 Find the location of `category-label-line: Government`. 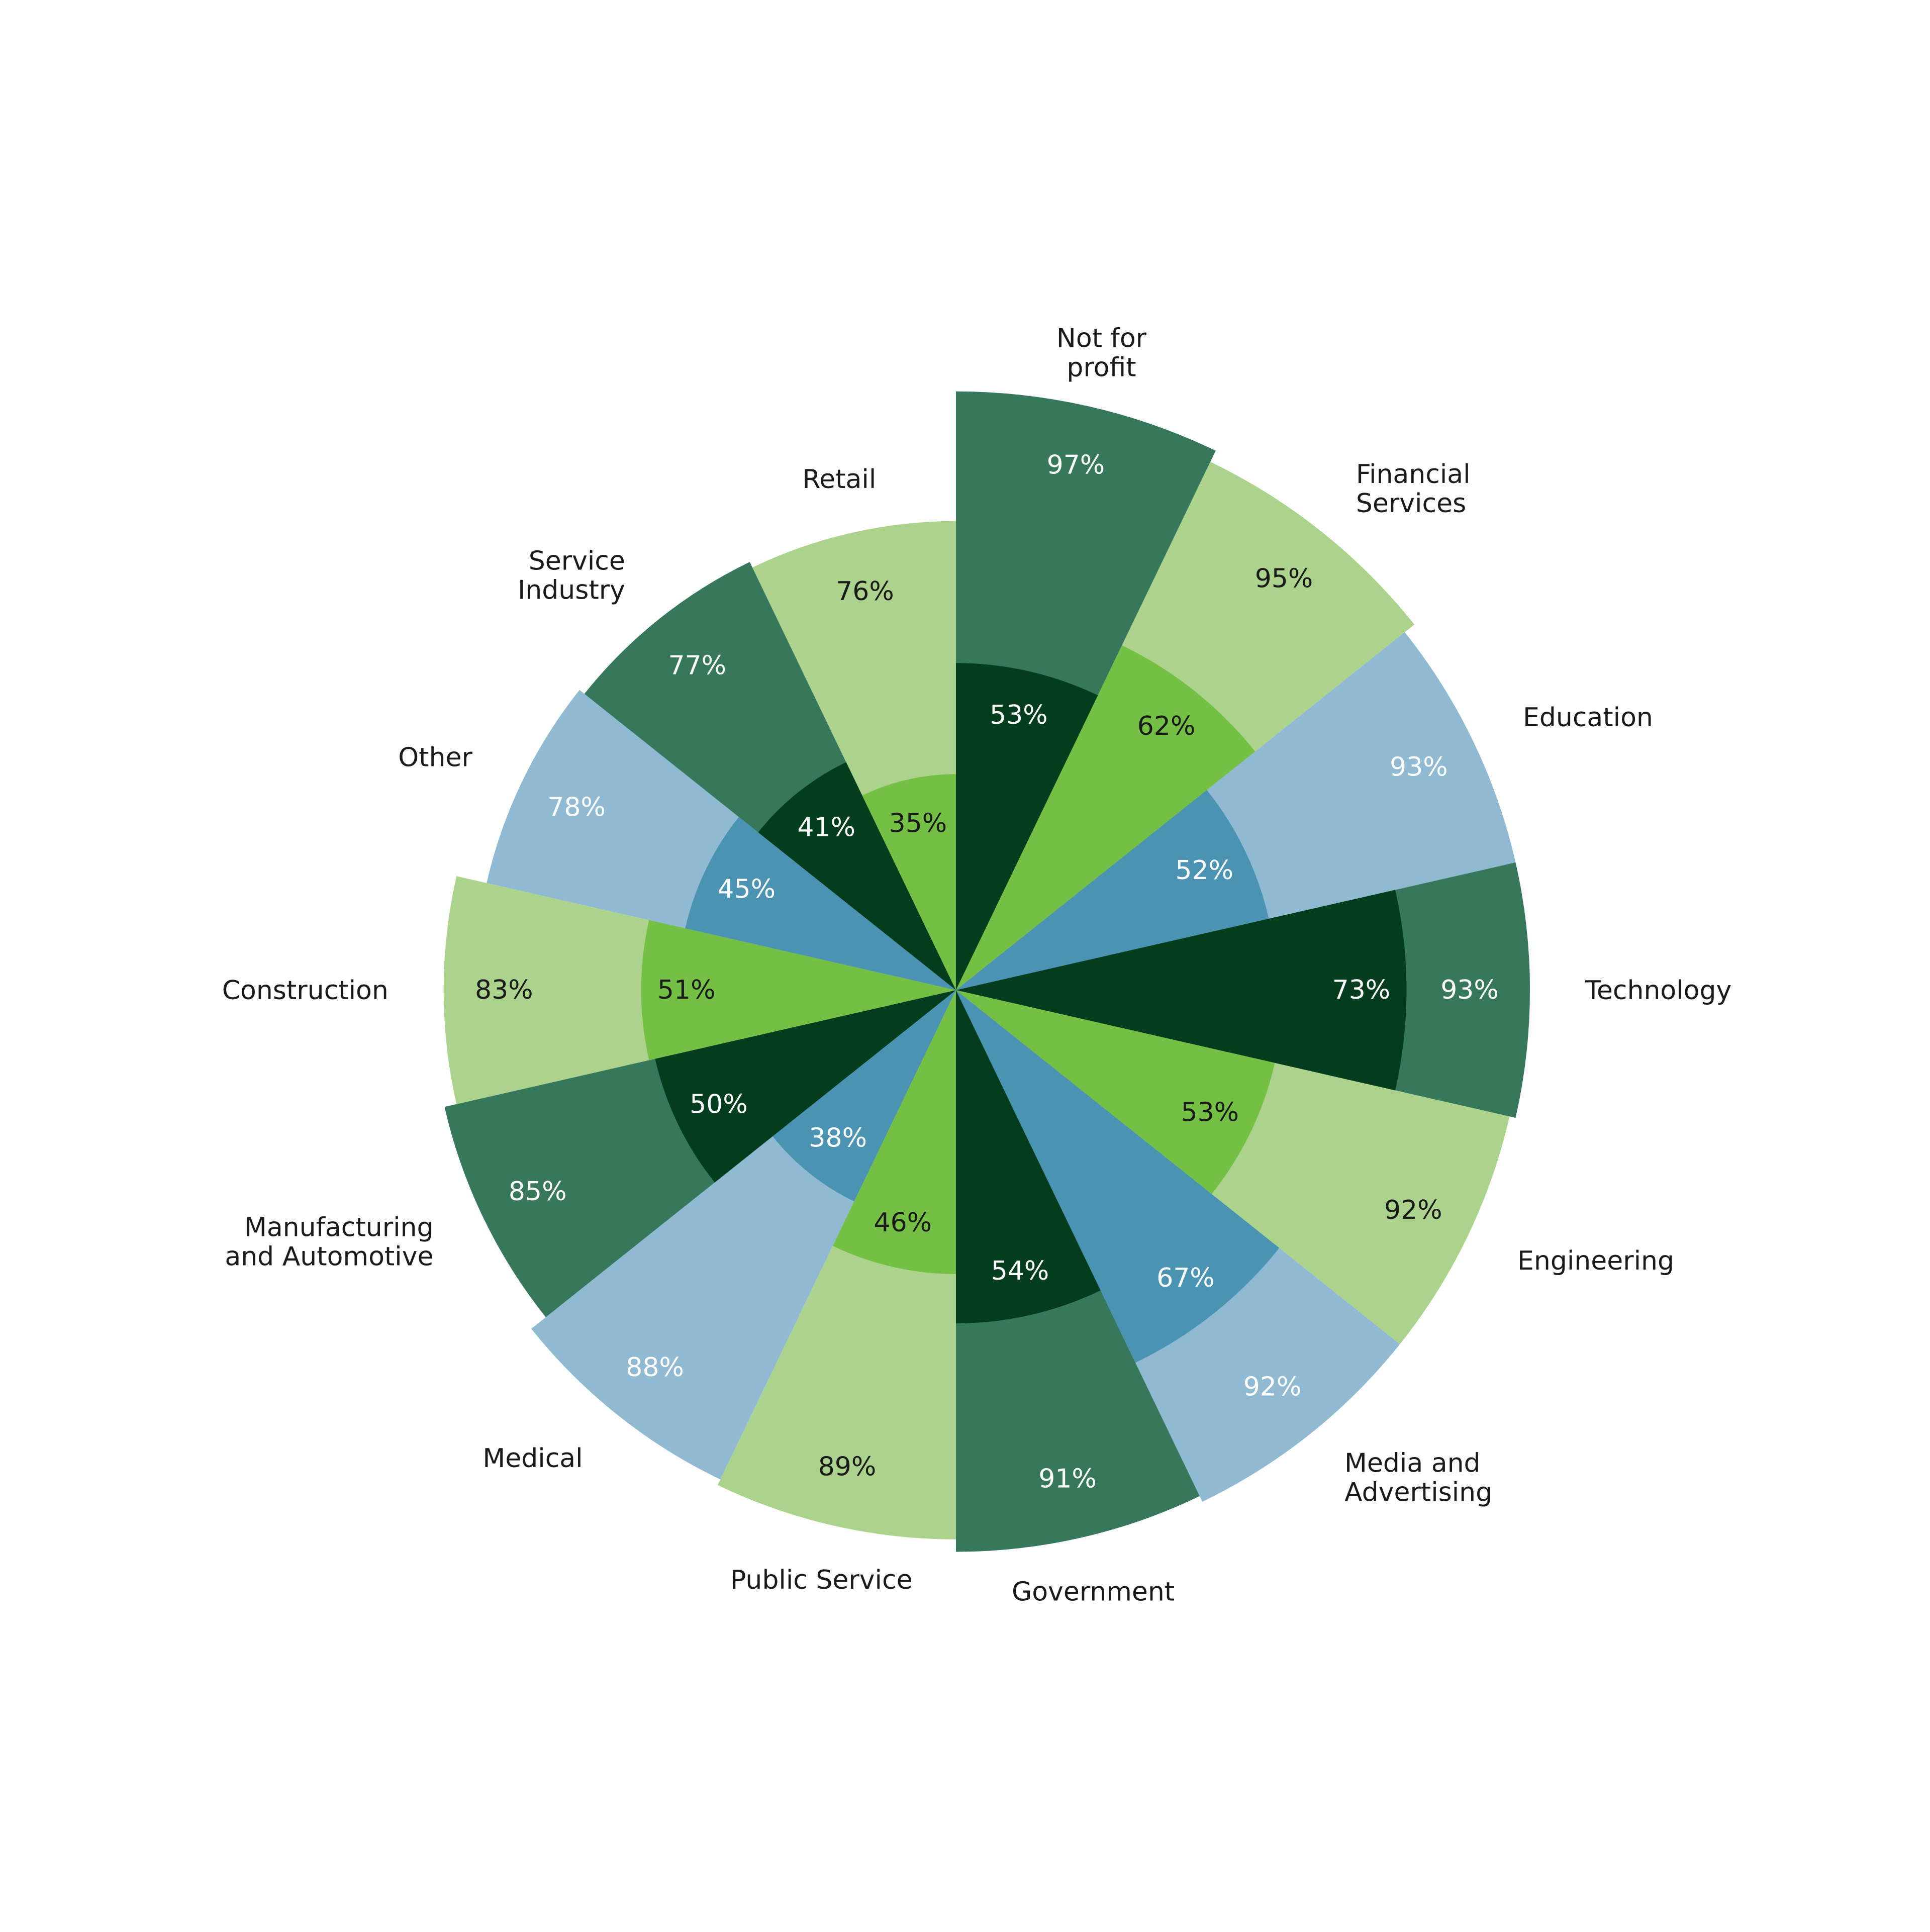

category-label-line: Government is located at coordinates (1093, 1592).